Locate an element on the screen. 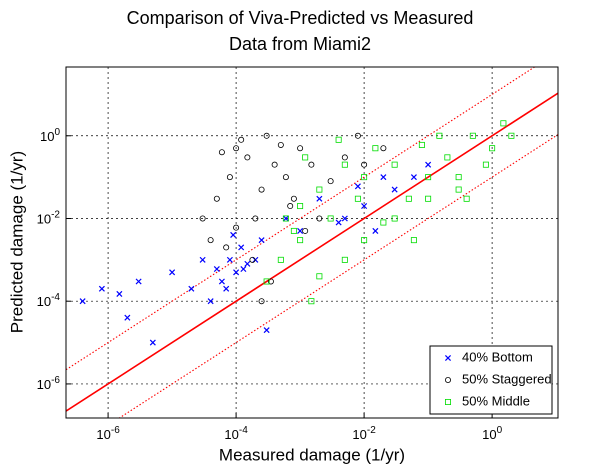 The width and height of the screenshot is (592, 468). y-axis-label: Predicted damage (1/yr) is located at coordinates (16, 242).